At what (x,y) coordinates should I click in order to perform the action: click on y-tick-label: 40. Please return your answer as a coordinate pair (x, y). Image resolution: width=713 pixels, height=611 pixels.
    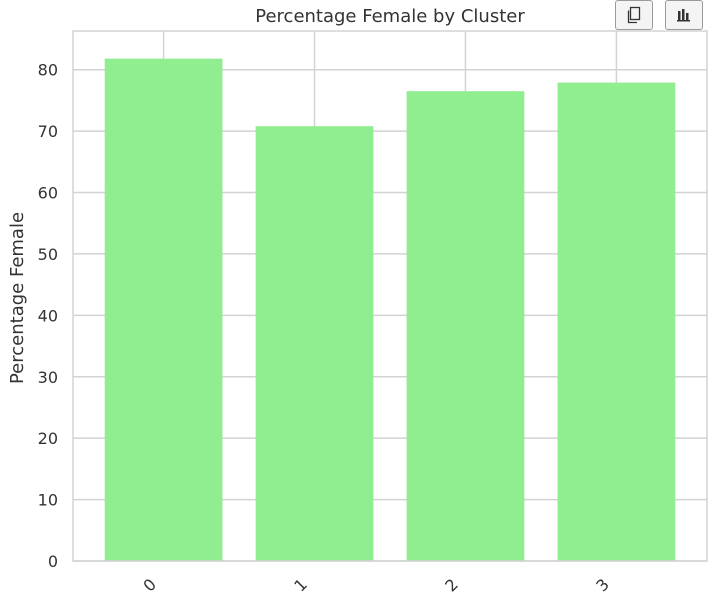
    Looking at the image, I should click on (48, 315).